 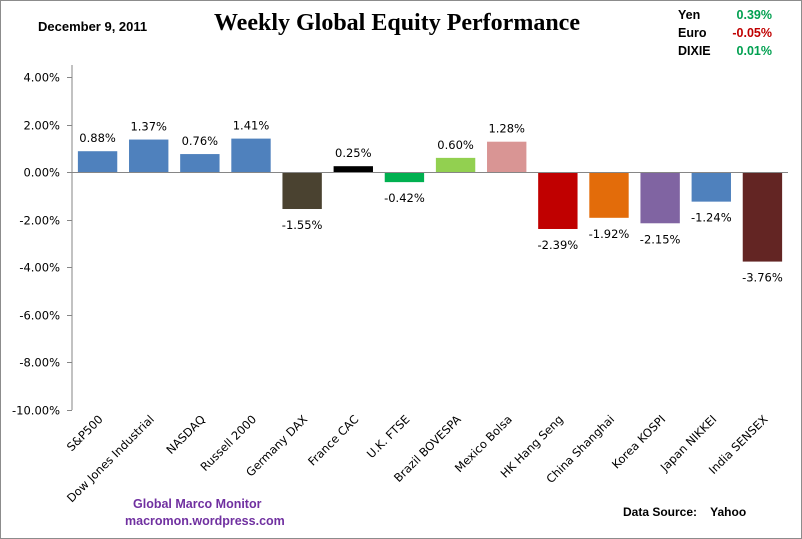 What do you see at coordinates (39, 316) in the screenshot?
I see `y-tick-label: -6.00%` at bounding box center [39, 316].